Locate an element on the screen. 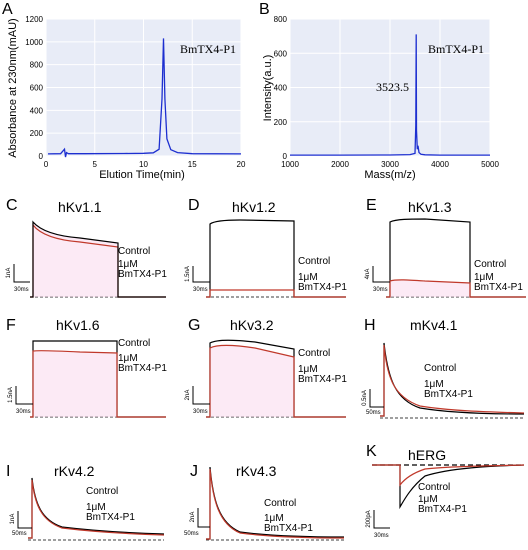 The image size is (528, 550). x-tick-label: 5000 is located at coordinates (490, 164).